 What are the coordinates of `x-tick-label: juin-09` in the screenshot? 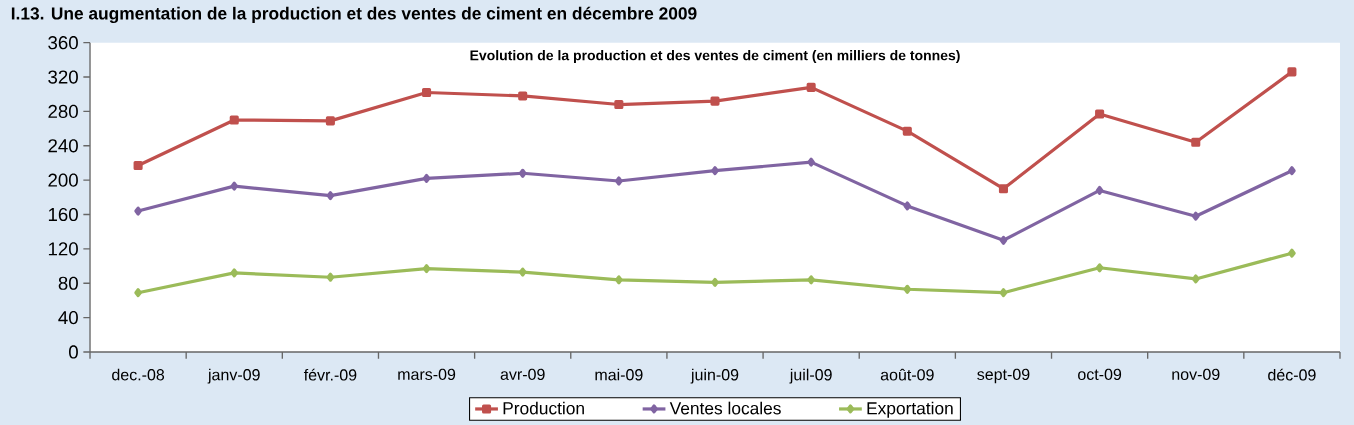 It's located at (714, 376).